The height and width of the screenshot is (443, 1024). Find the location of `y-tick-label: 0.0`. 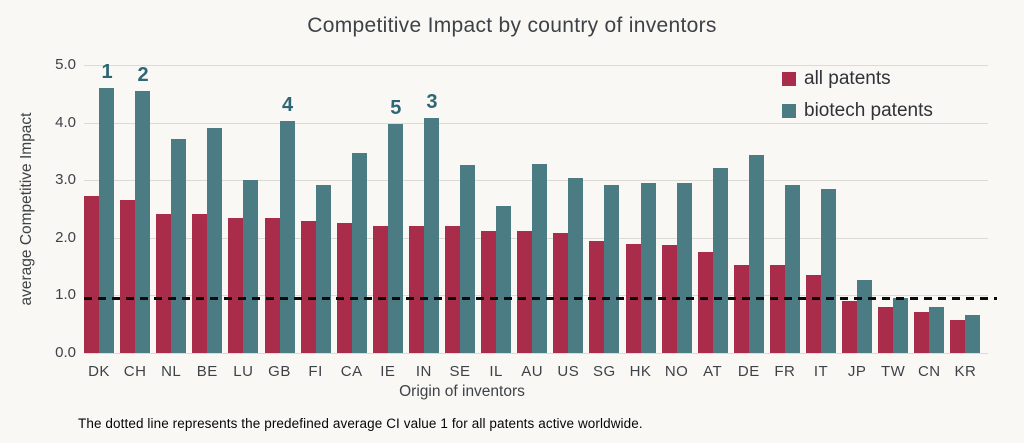

y-tick-label: 0.0 is located at coordinates (65, 352).